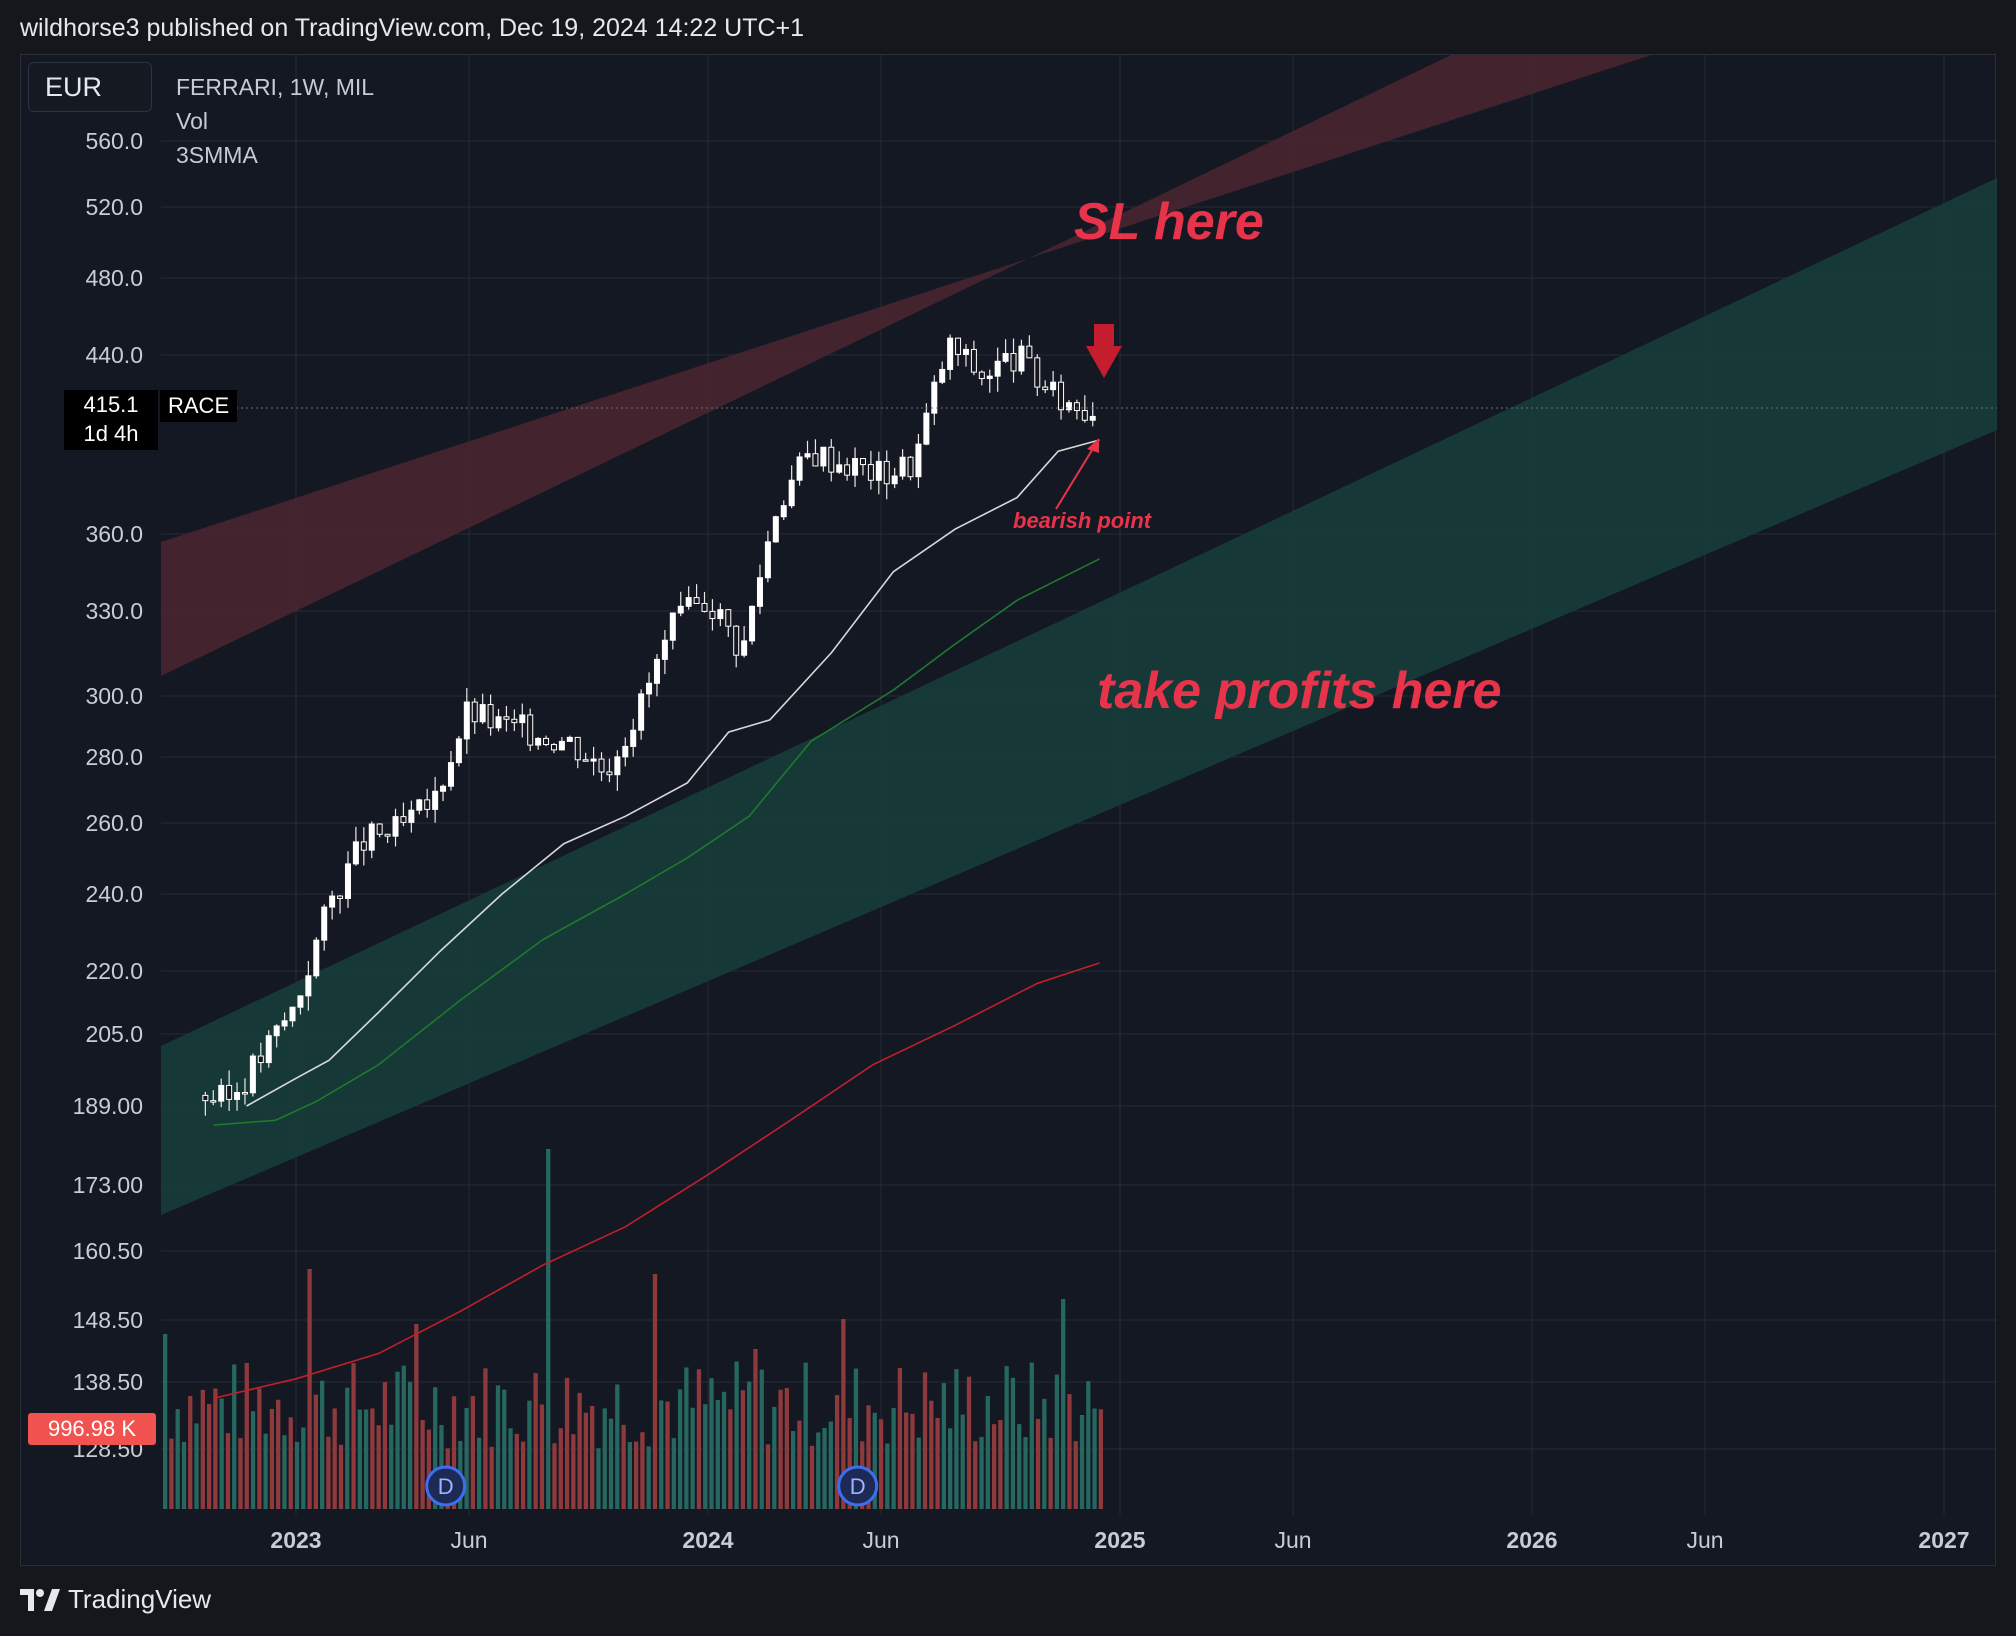  What do you see at coordinates (92, 1429) in the screenshot?
I see `volume-label: 996.98 K` at bounding box center [92, 1429].